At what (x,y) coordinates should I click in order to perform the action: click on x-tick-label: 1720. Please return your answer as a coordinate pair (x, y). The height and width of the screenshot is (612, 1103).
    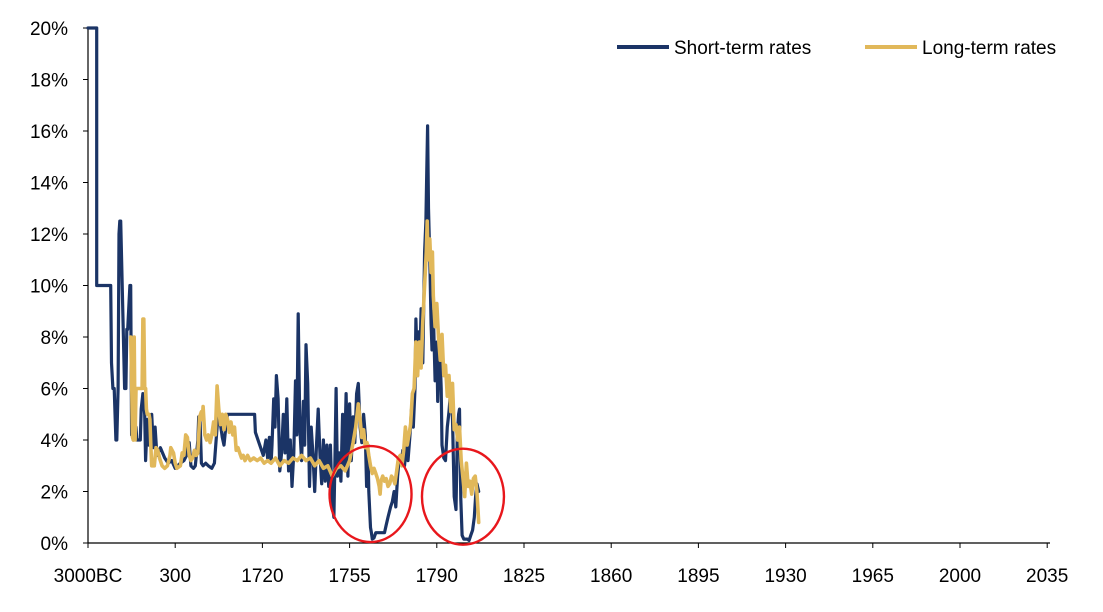
    Looking at the image, I should click on (262, 576).